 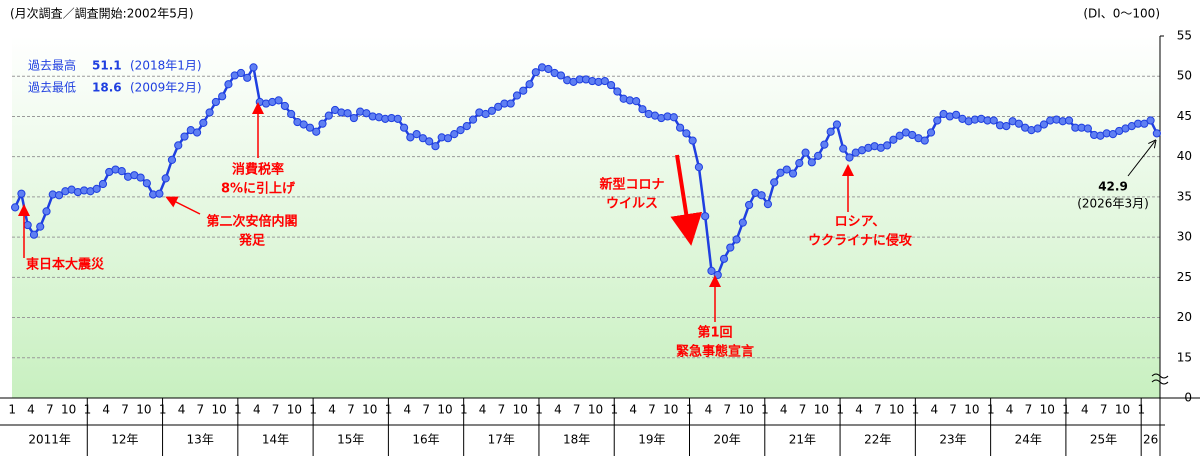 I want to click on year-label: 2011年, so click(x=49, y=440).